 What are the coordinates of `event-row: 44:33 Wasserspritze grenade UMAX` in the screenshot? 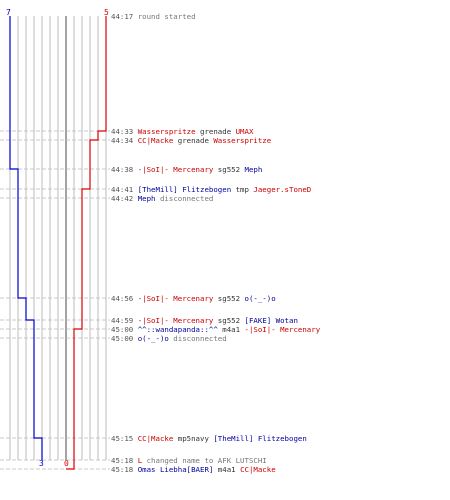 It's located at (182, 131).